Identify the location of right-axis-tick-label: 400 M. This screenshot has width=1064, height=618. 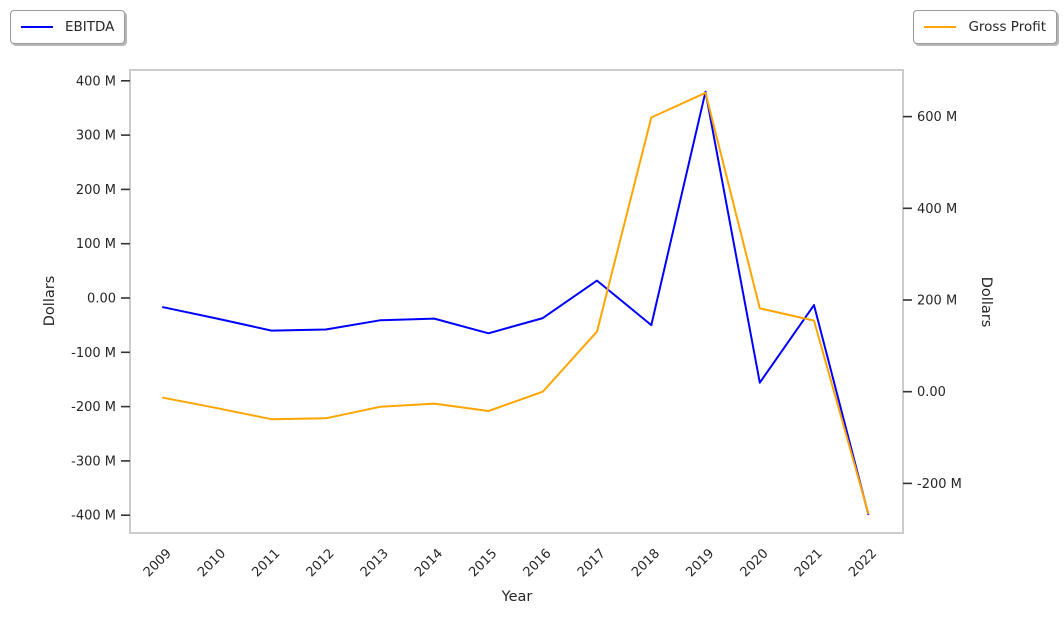
(937, 209).